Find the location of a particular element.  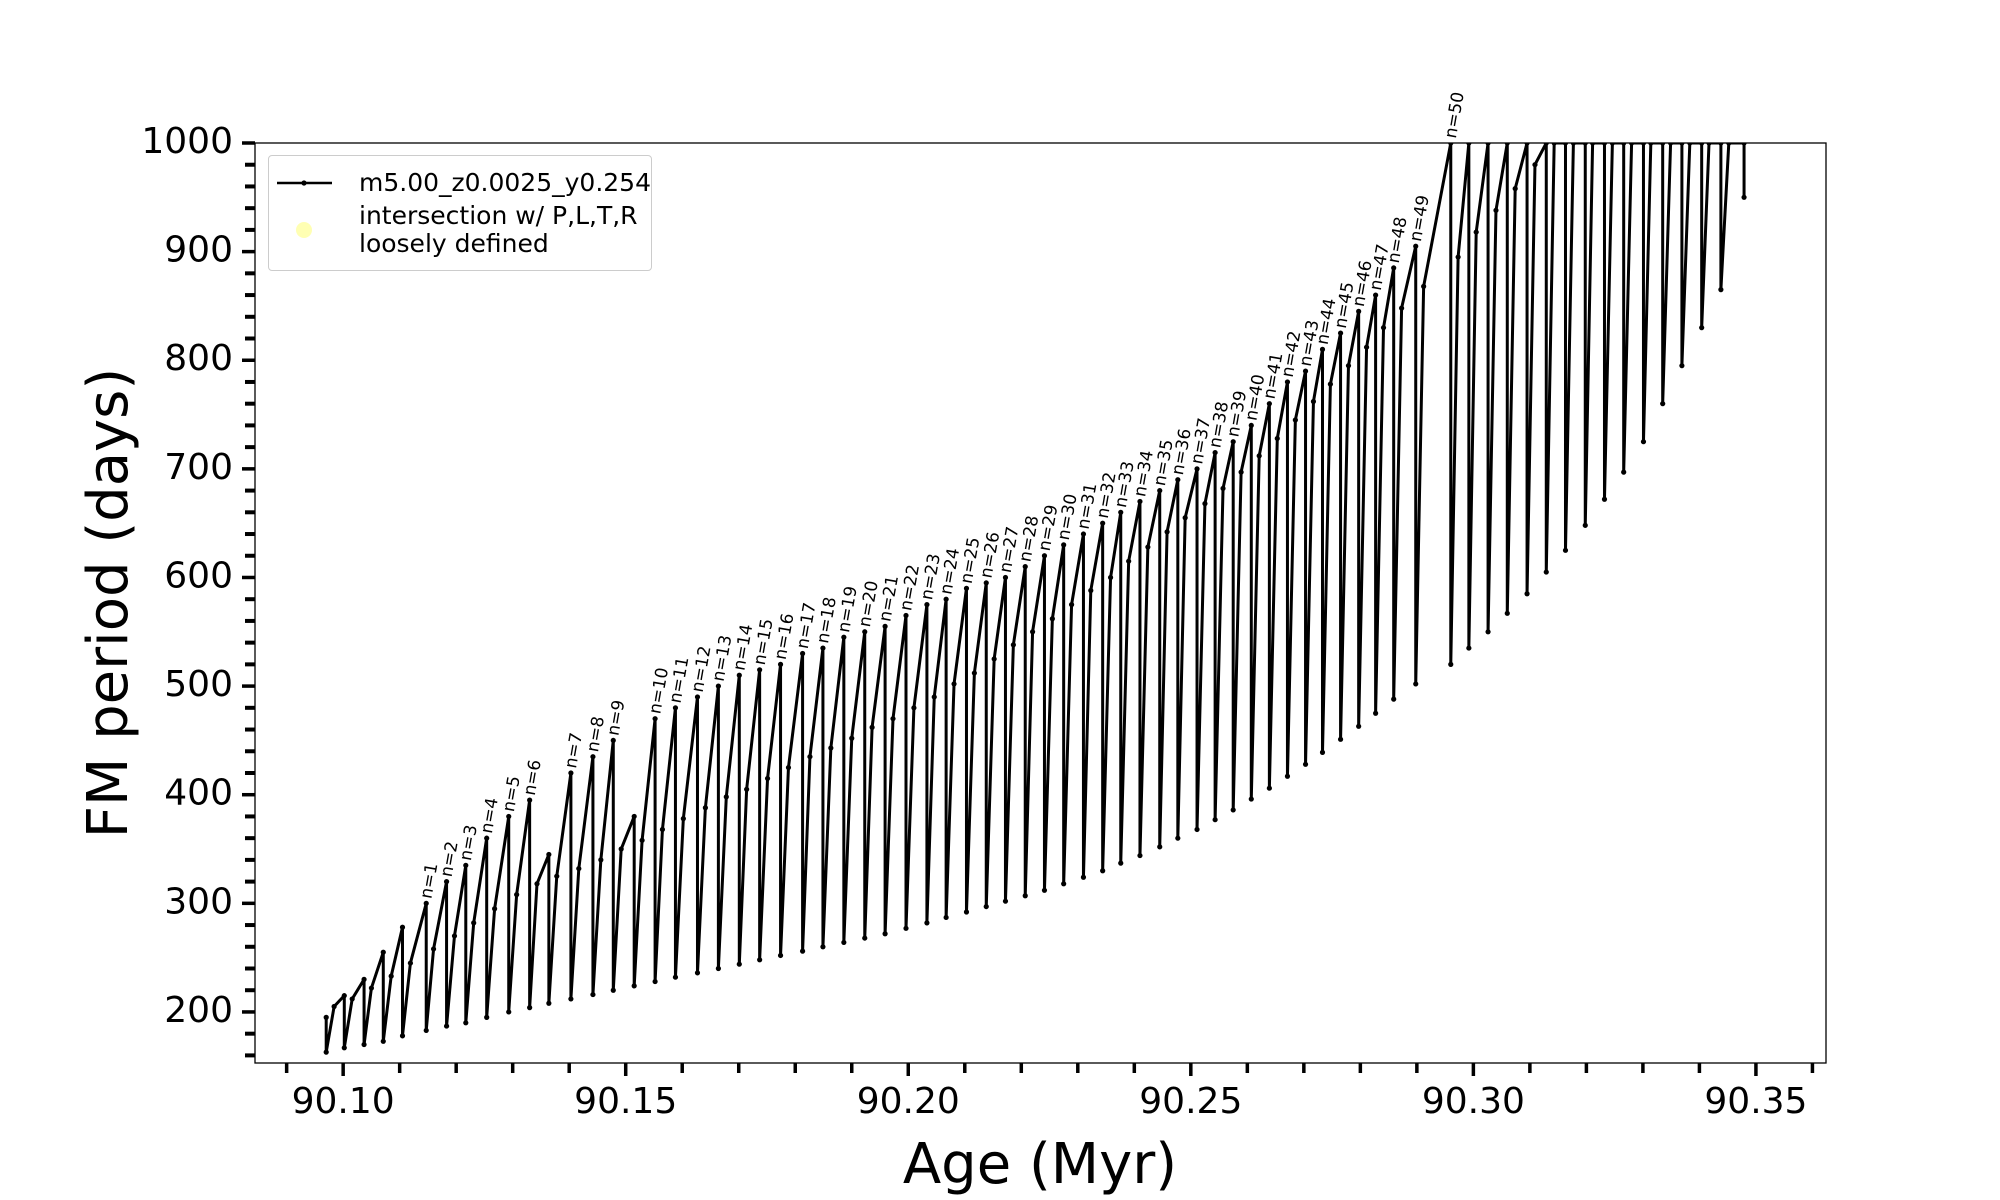

x-axis-label: Age (Myr) is located at coordinates (1040, 1164).